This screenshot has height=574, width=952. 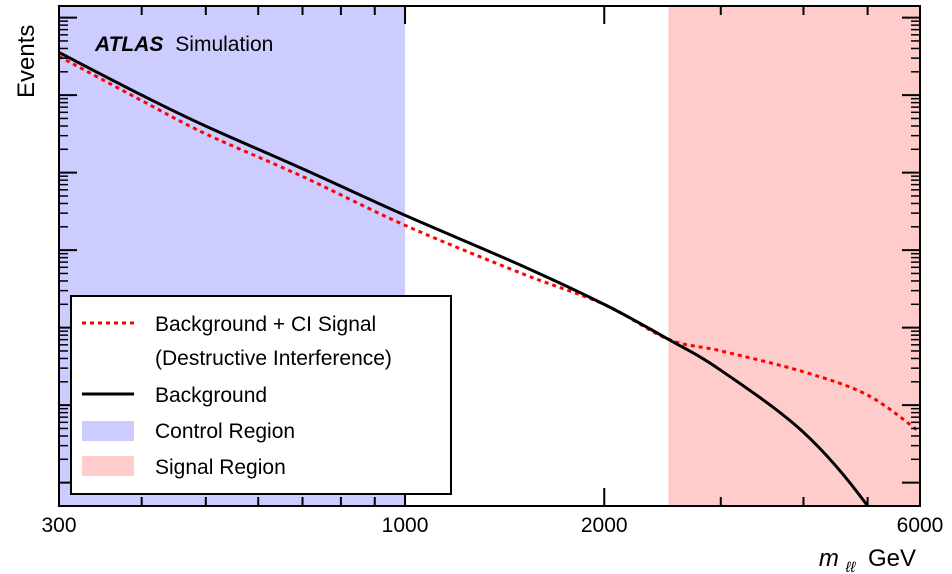 What do you see at coordinates (58, 525) in the screenshot?
I see `x-tick-label: 300` at bounding box center [58, 525].